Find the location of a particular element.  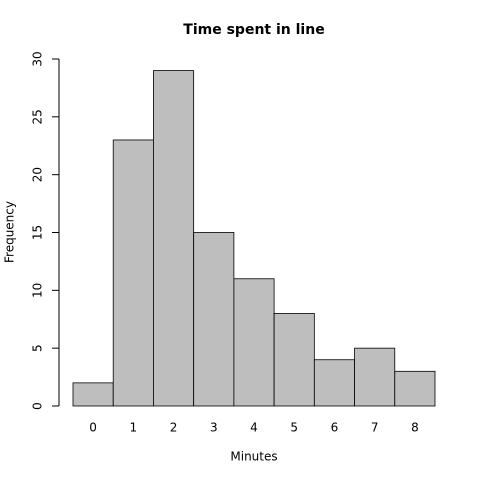

x-tick-label: 8 is located at coordinates (415, 428).